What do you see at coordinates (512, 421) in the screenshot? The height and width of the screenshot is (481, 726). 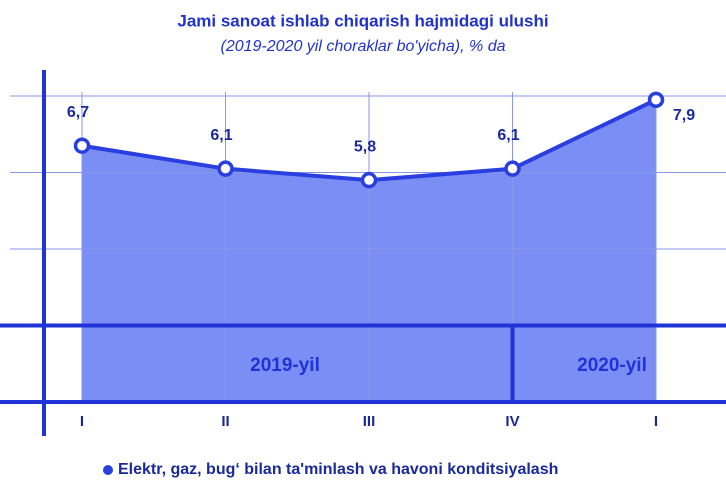 I see `x-tick-label: IV` at bounding box center [512, 421].